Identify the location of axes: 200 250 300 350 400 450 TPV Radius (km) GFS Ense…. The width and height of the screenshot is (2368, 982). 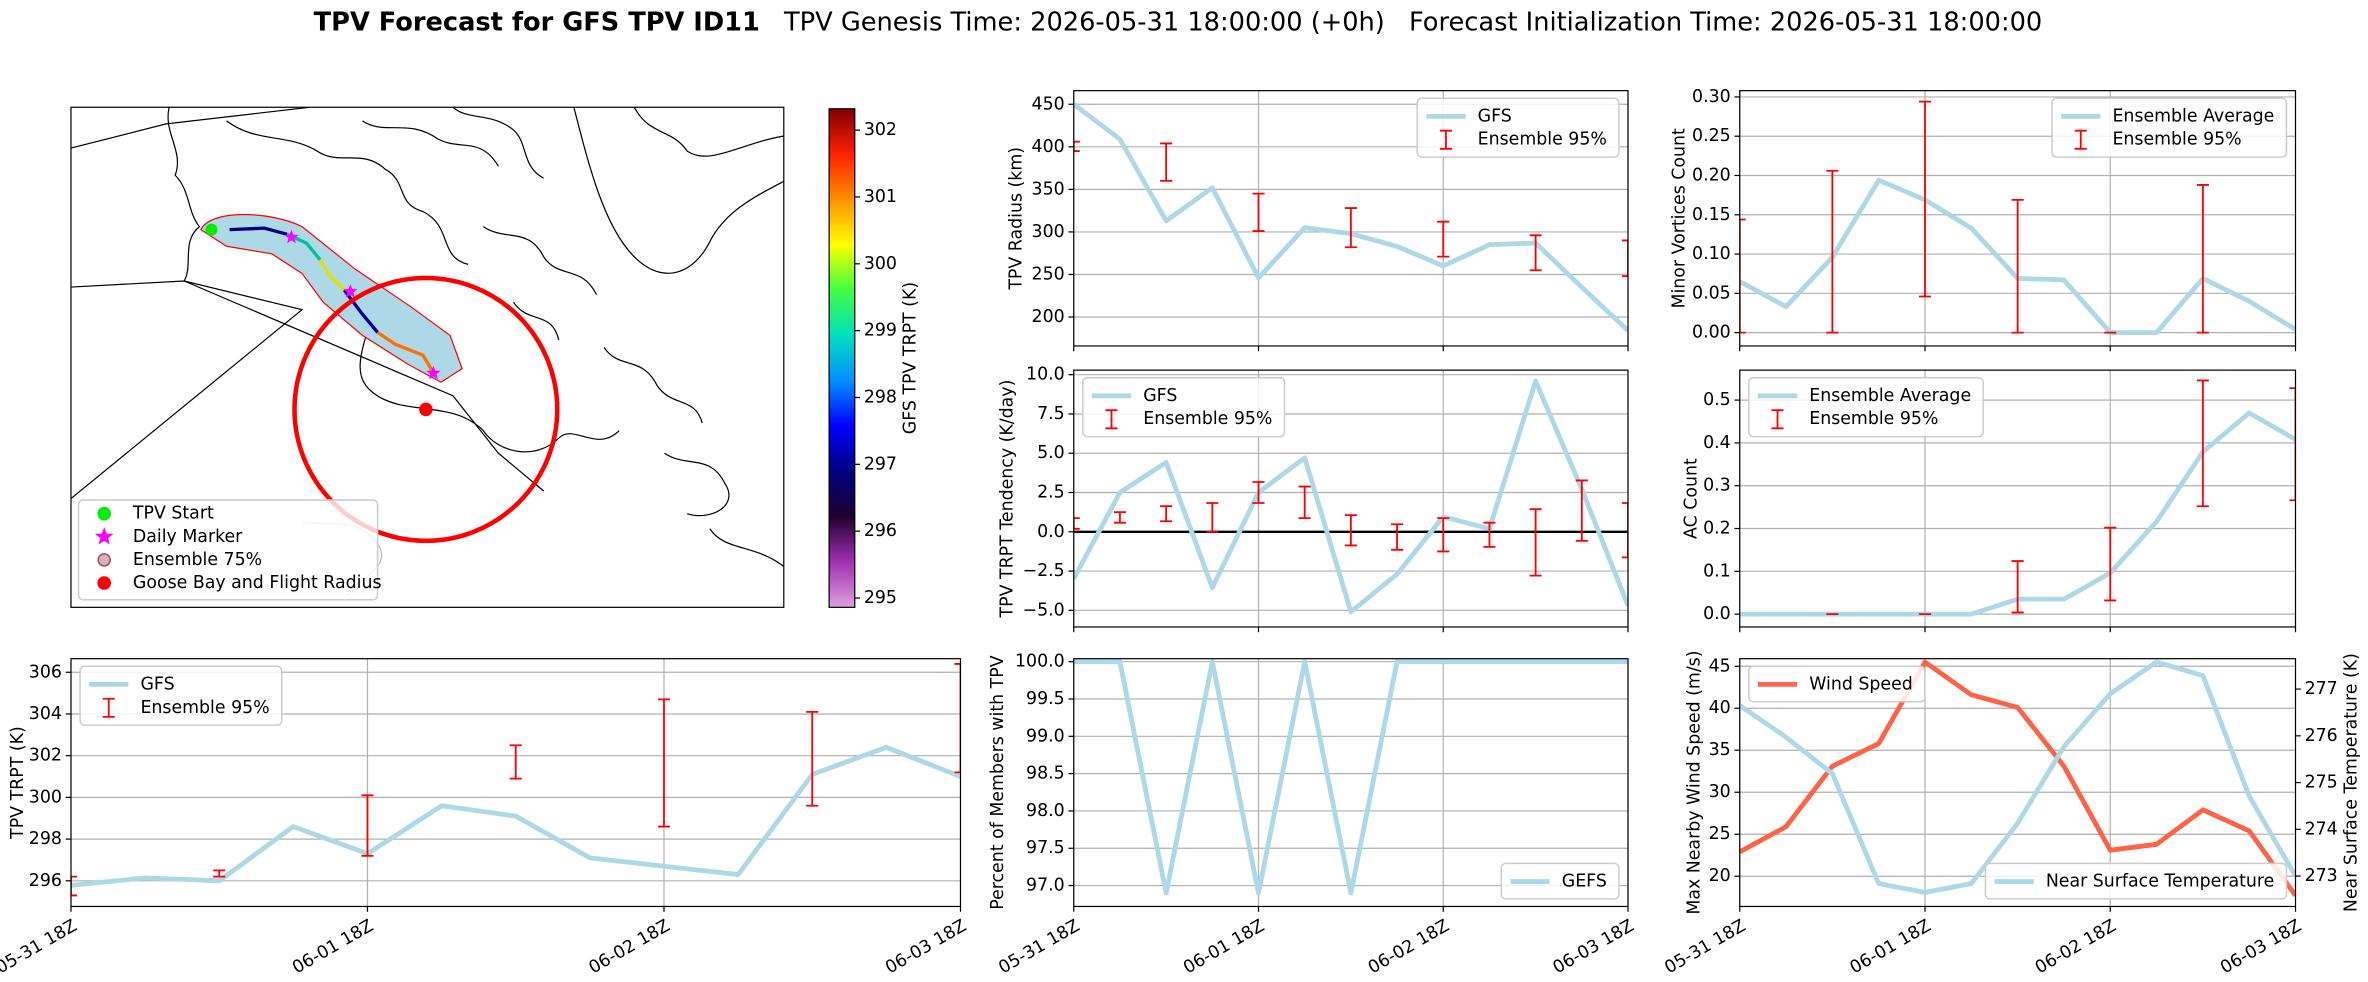
(1317, 221).